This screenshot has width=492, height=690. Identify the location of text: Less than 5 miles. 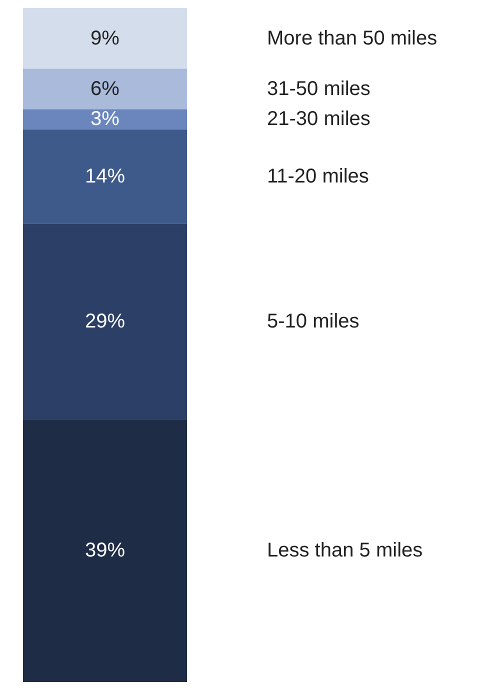
(345, 551).